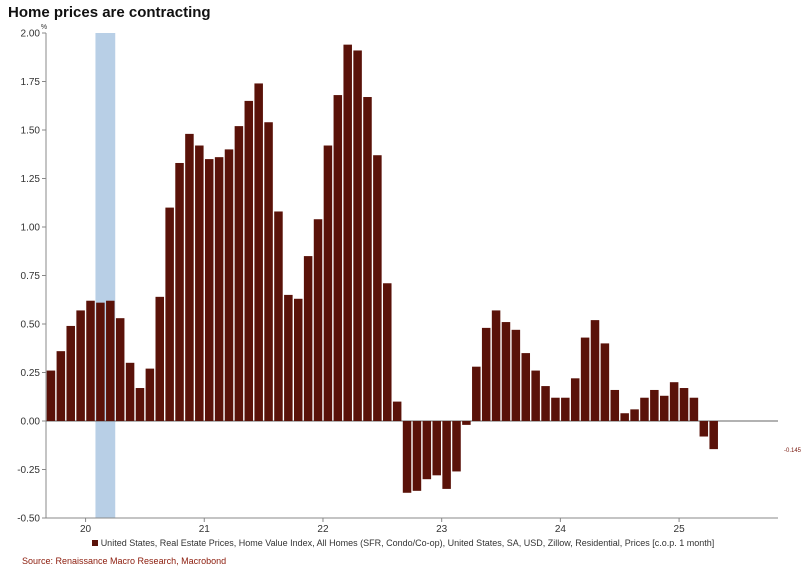 This screenshot has width=806, height=574. I want to click on recession-band, so click(105, 275).